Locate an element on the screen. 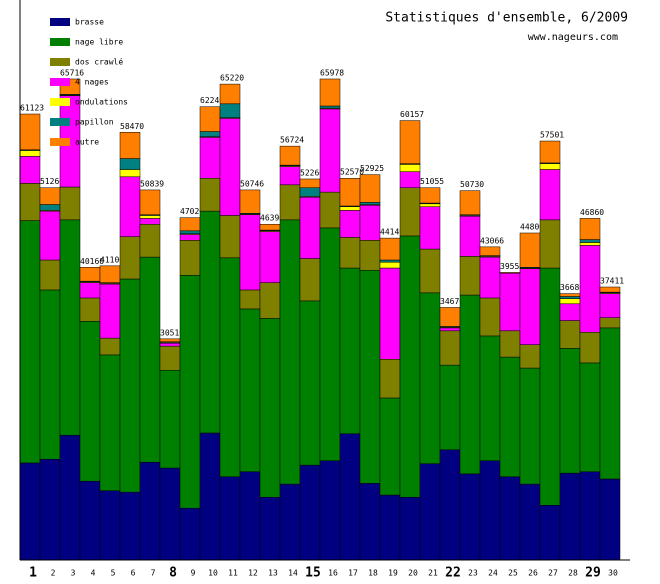 The width and height of the screenshot is (660, 584). legend-label: ondulations is located at coordinates (101, 102).